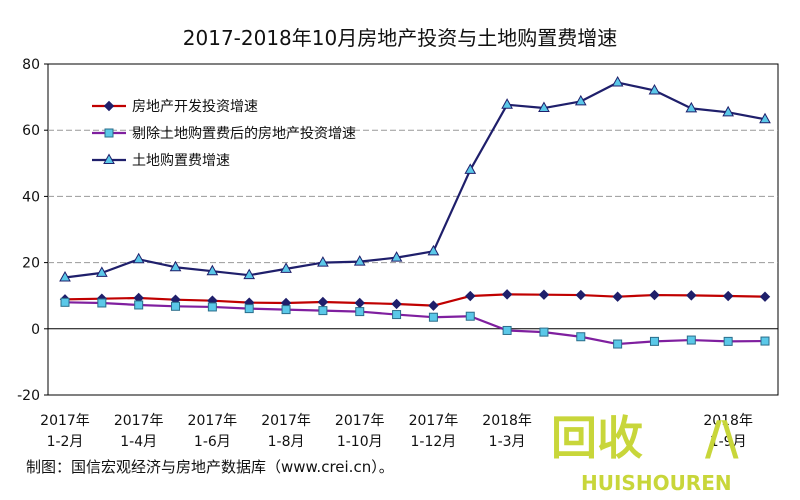 The height and width of the screenshot is (500, 800). What do you see at coordinates (360, 442) in the screenshot?
I see `x-tick-label: 1-10月` at bounding box center [360, 442].